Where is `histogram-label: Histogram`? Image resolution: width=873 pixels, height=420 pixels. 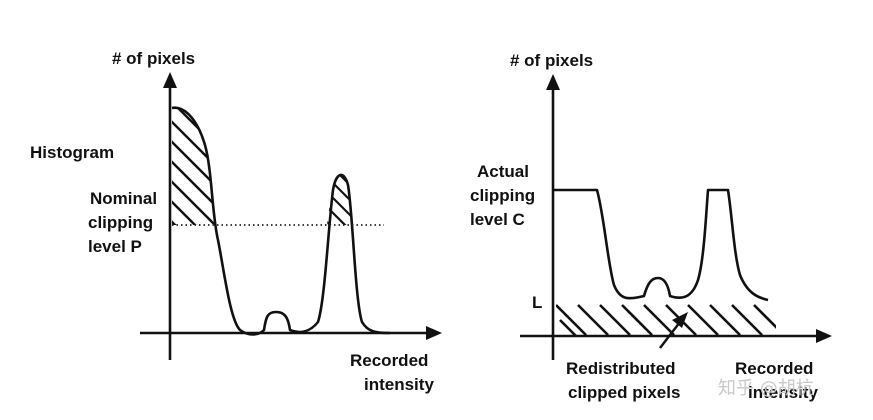
histogram-label: Histogram is located at coordinates (72, 152).